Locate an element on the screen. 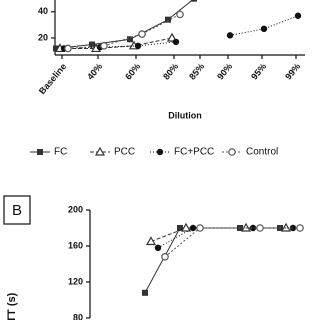  legend-label: PCC is located at coordinates (124, 152).